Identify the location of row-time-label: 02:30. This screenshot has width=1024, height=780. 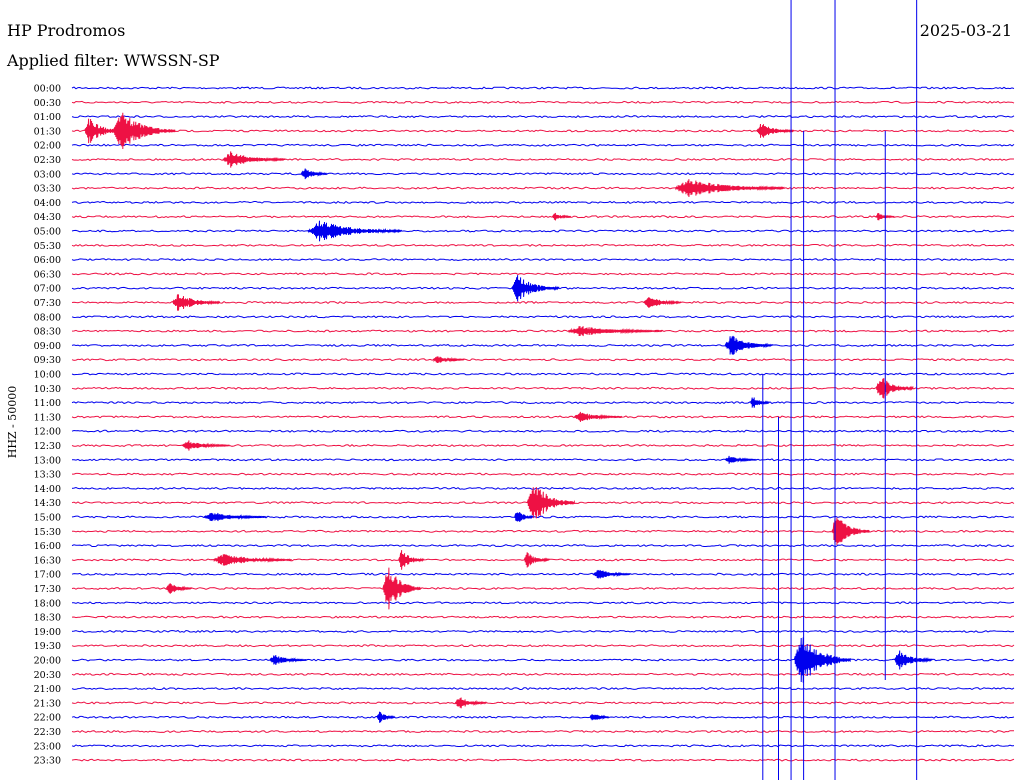
(47, 160).